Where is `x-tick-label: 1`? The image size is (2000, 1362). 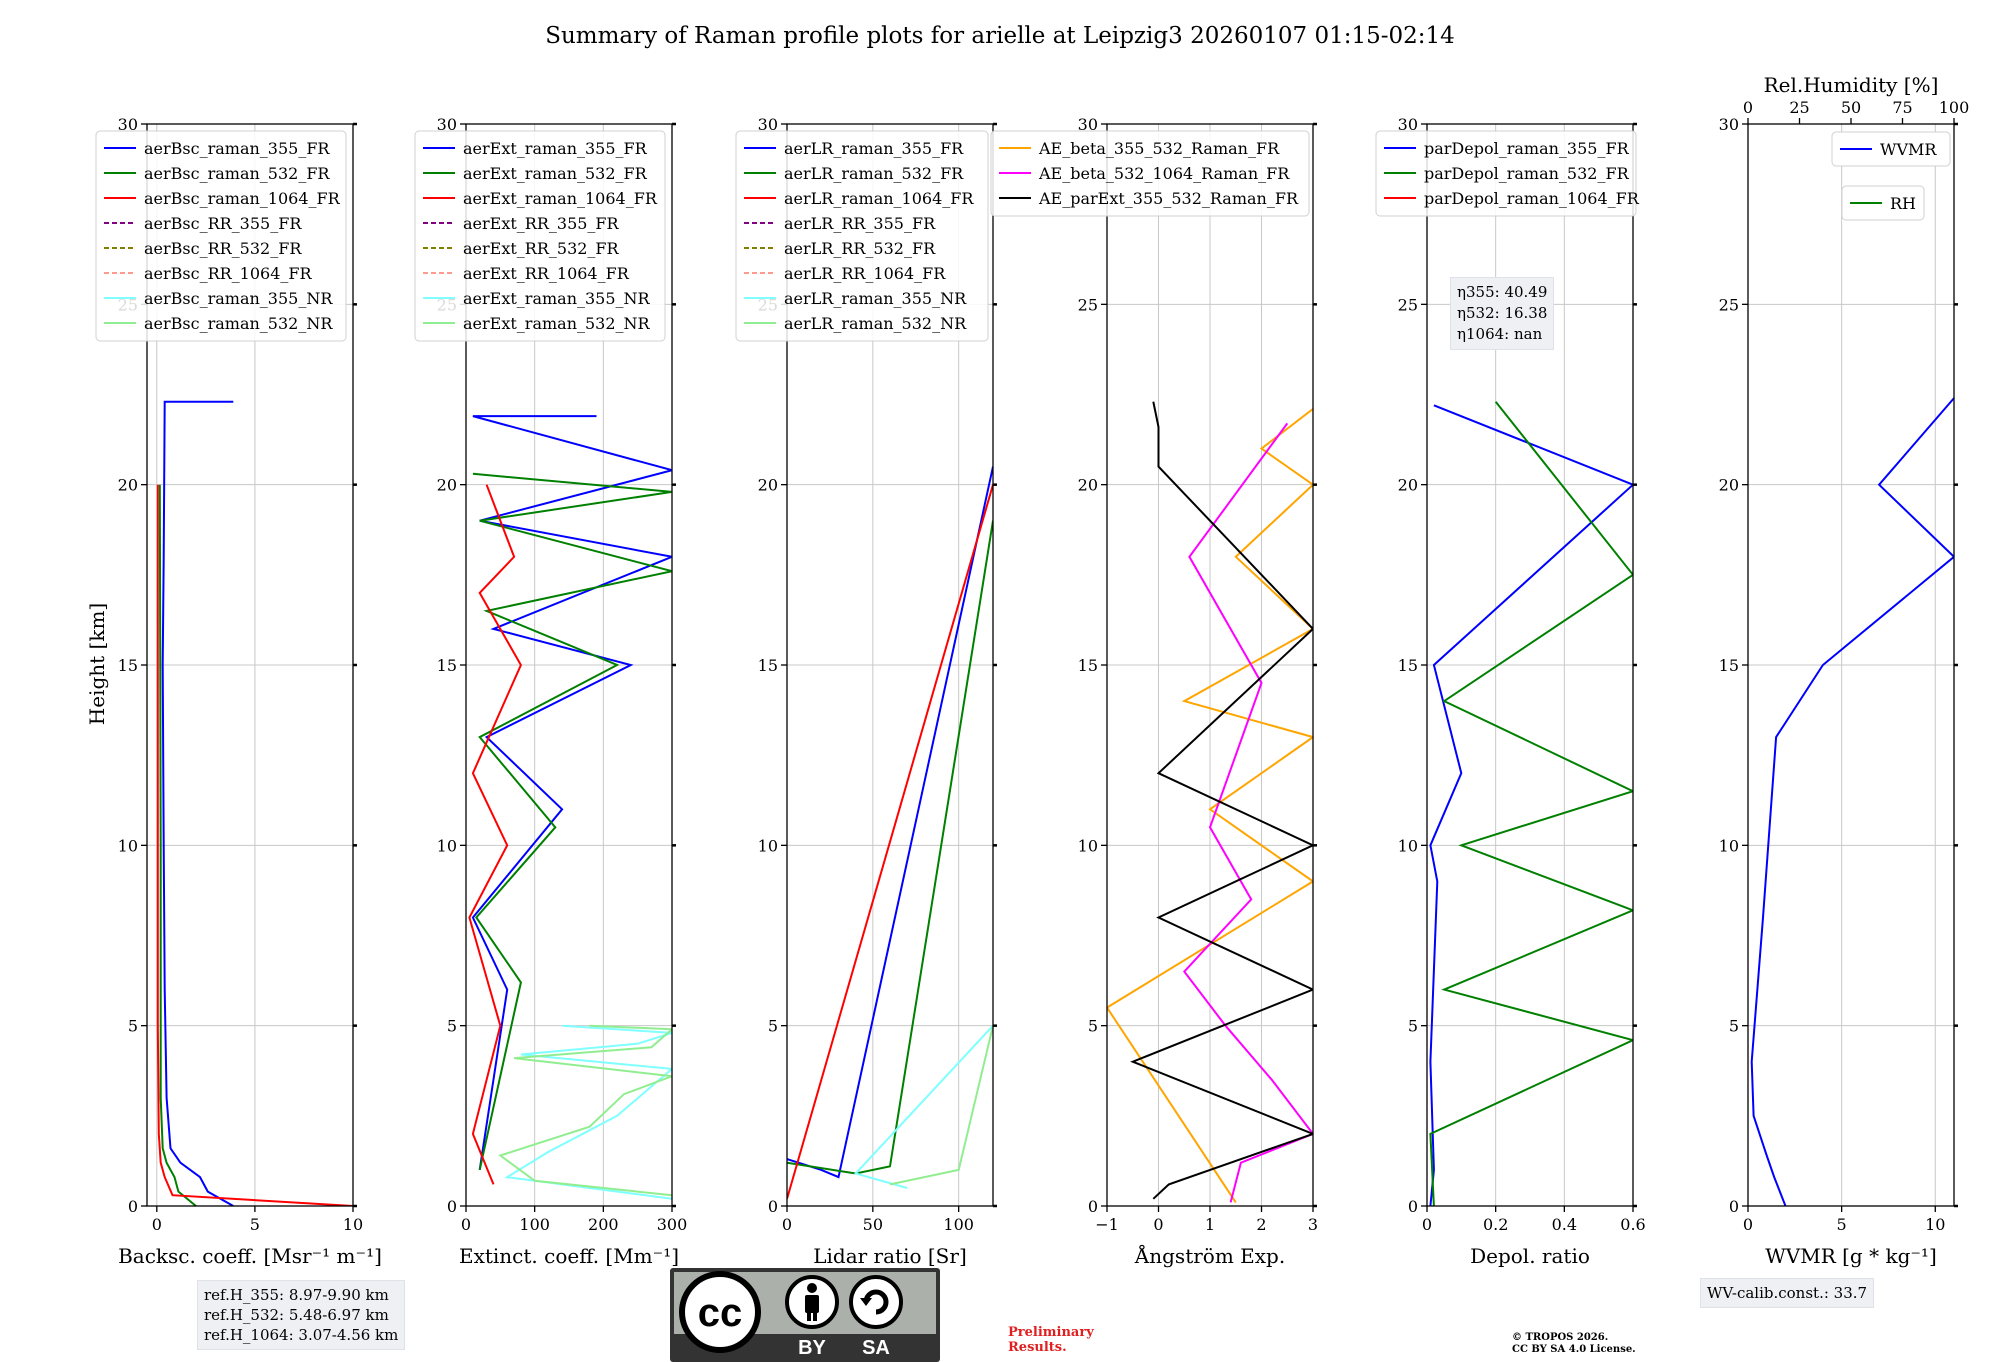 x-tick-label: 1 is located at coordinates (1210, 1224).